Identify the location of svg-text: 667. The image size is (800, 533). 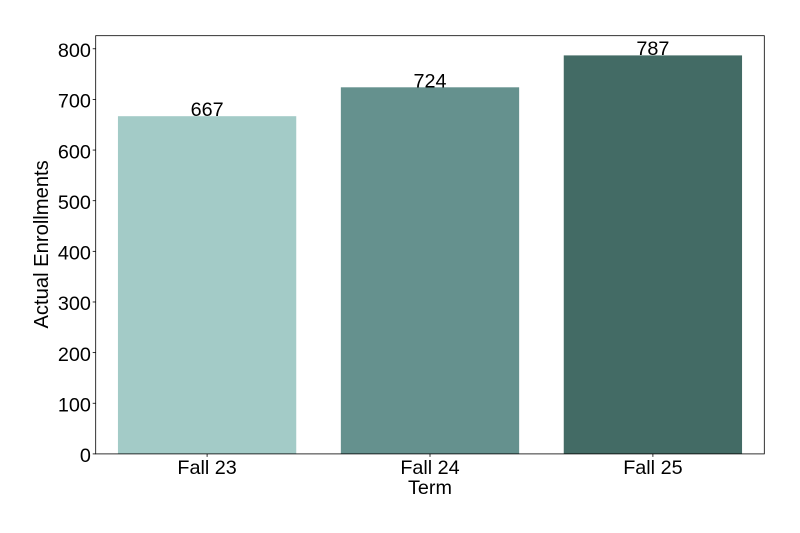
(207, 110).